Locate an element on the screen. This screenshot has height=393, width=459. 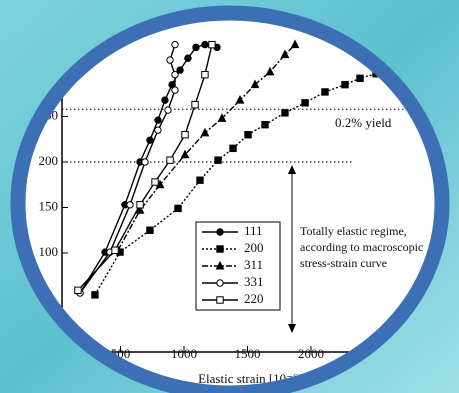
y-tick-label: 100 is located at coordinates (49, 251).